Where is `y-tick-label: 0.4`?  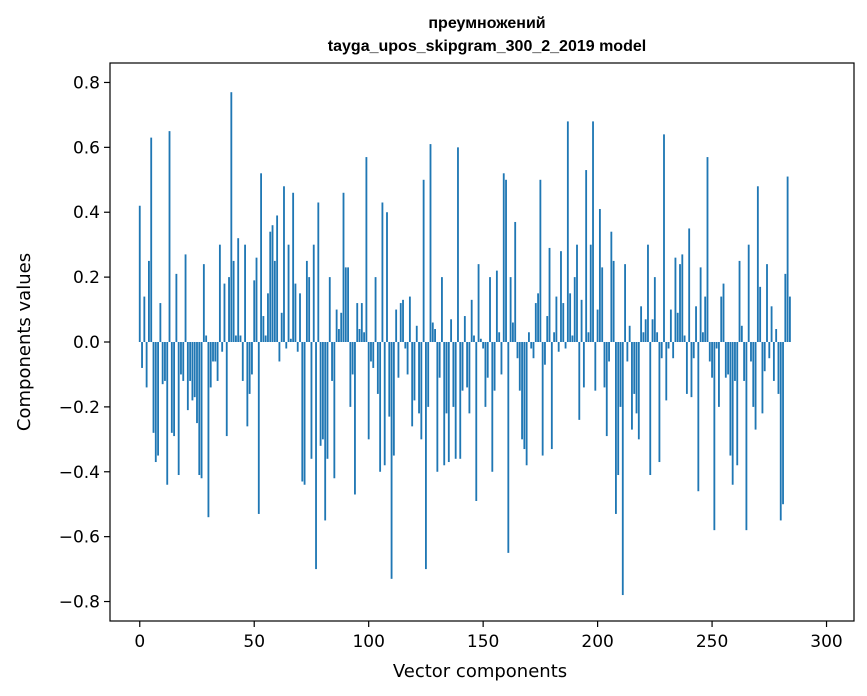 y-tick-label: 0.4 is located at coordinates (86, 213).